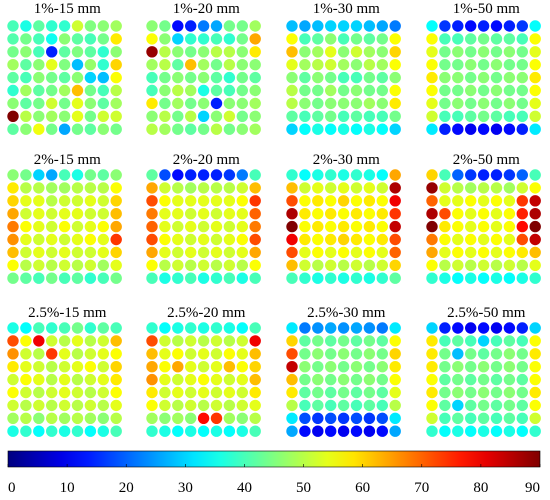 This screenshot has width=550, height=500. Describe the element at coordinates (203, 371) in the screenshot. I see `heatmap-panel: 2.5%-20 mm` at that location.